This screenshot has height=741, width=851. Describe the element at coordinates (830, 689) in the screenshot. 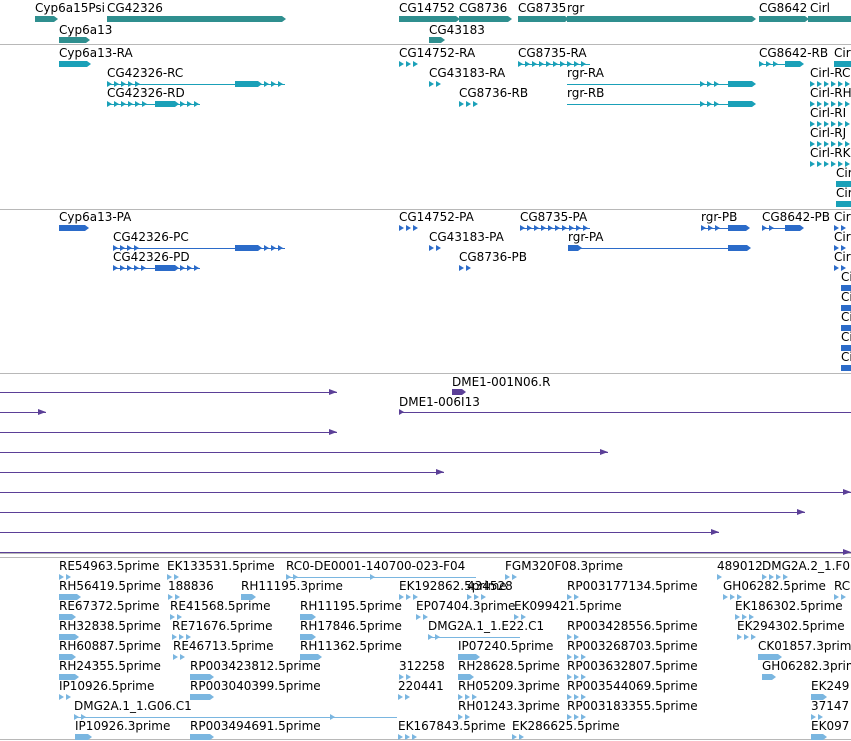

I see `est-feature: EK249` at that location.